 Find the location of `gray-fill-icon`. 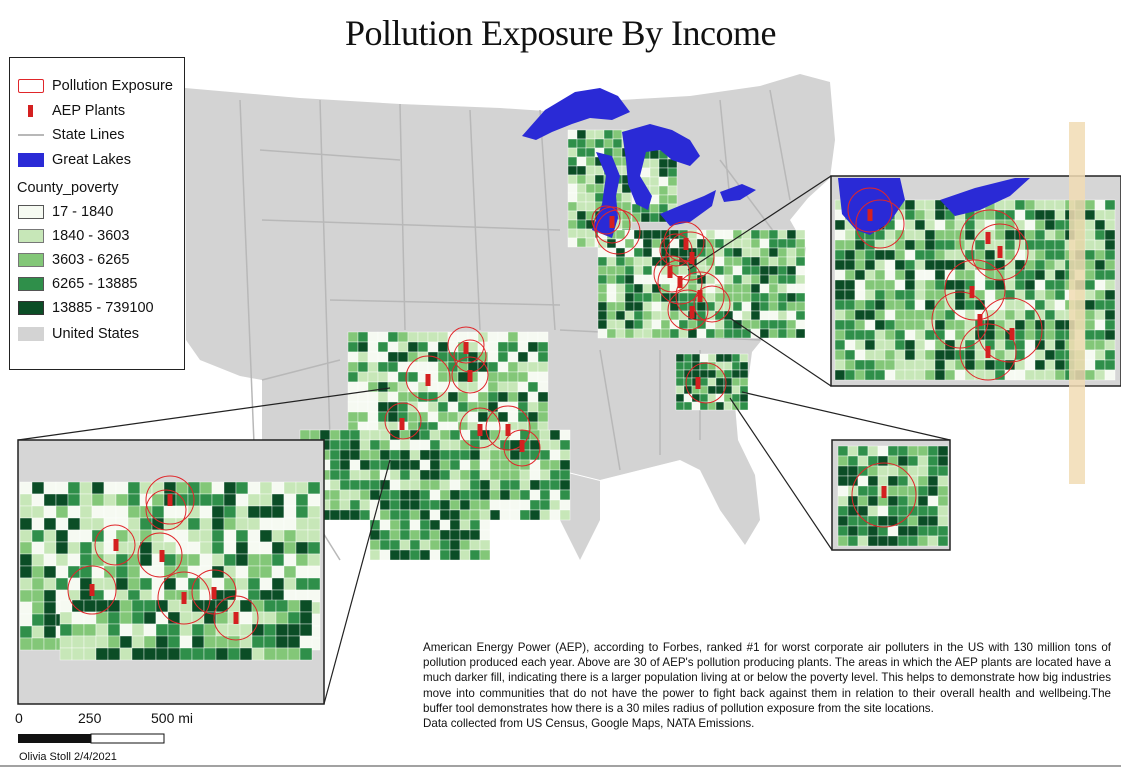

gray-fill-icon is located at coordinates (31, 334).